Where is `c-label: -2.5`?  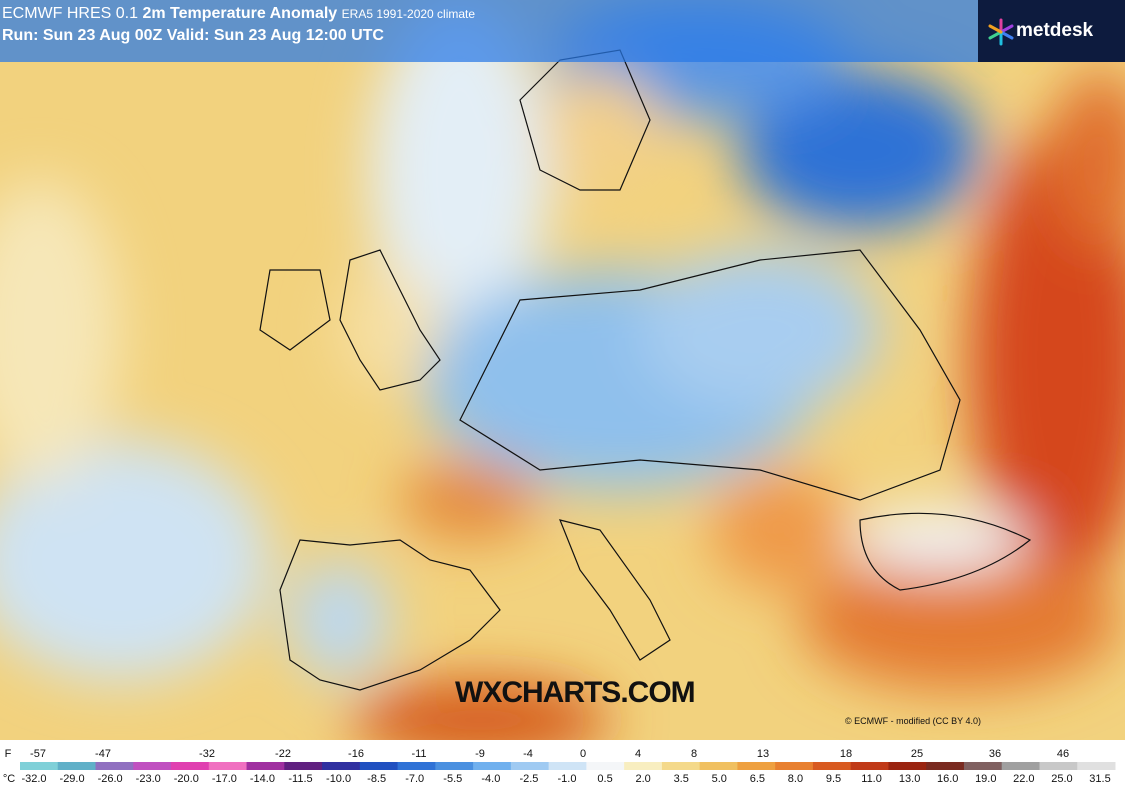 c-label: -2.5 is located at coordinates (528, 779).